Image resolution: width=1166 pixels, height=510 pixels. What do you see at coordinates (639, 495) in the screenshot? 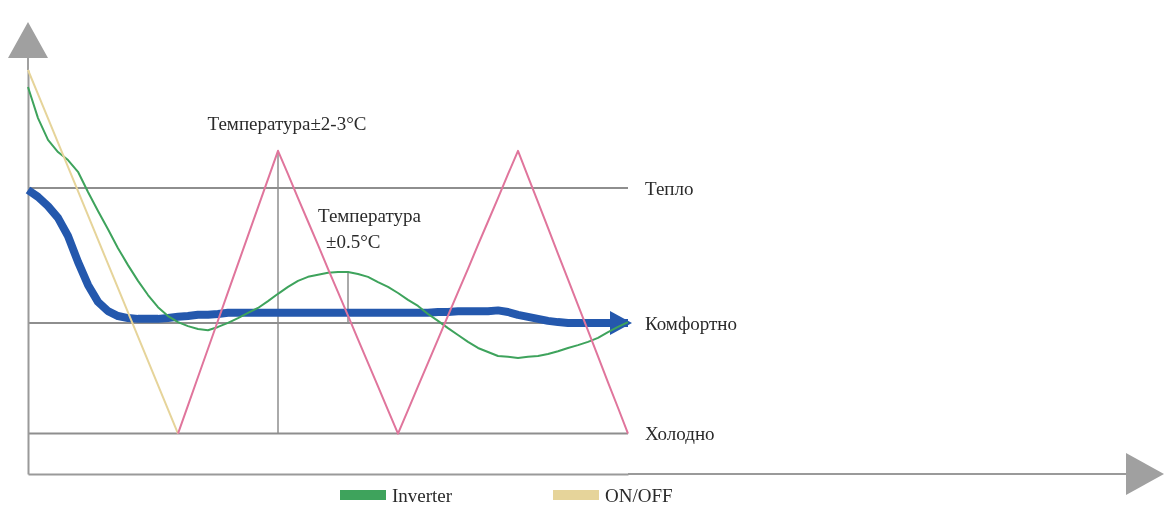
I see `legend-label: ON/OFF` at bounding box center [639, 495].